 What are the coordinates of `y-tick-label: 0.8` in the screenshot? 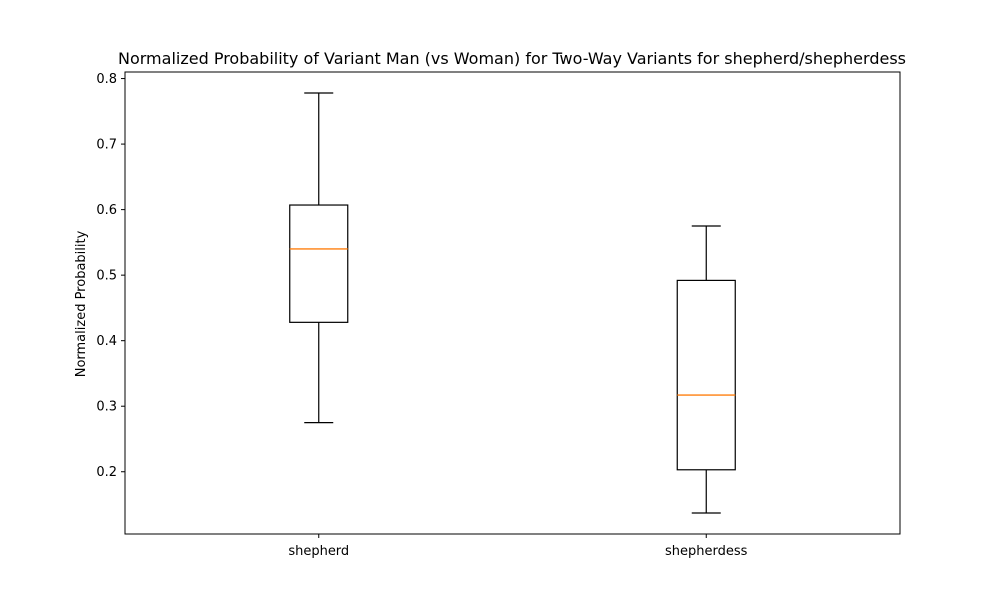 It's located at (106, 79).